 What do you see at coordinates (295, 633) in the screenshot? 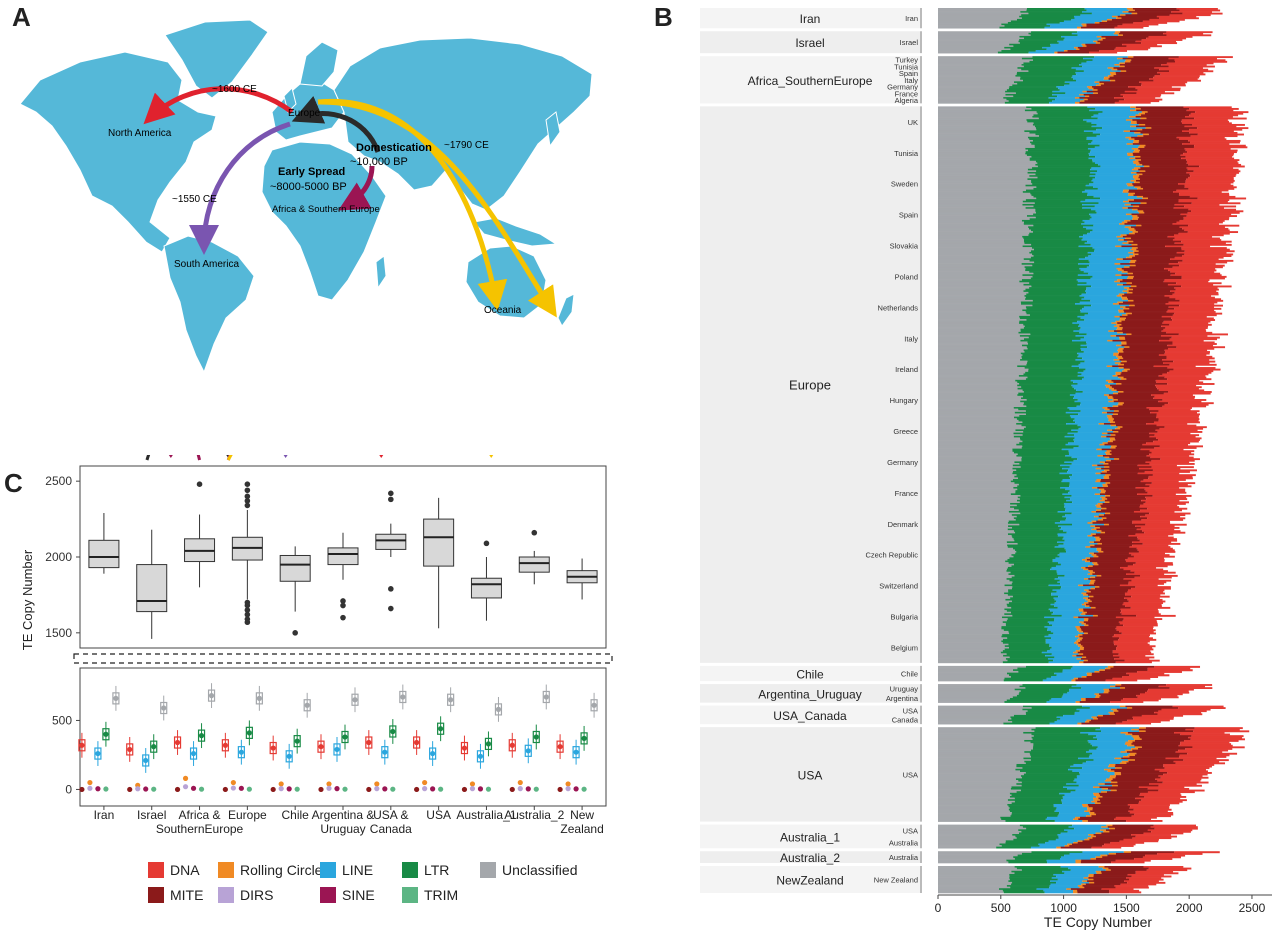
I see `box-outlier` at bounding box center [295, 633].